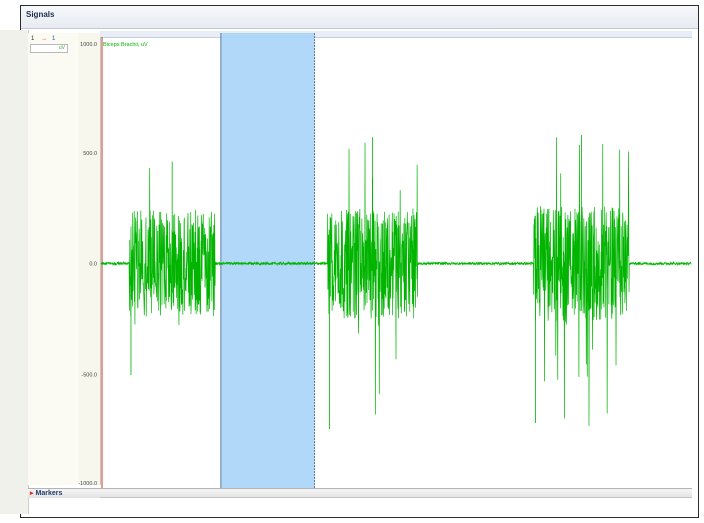 The height and width of the screenshot is (523, 704). I want to click on top-time-strip, so click(396, 34).